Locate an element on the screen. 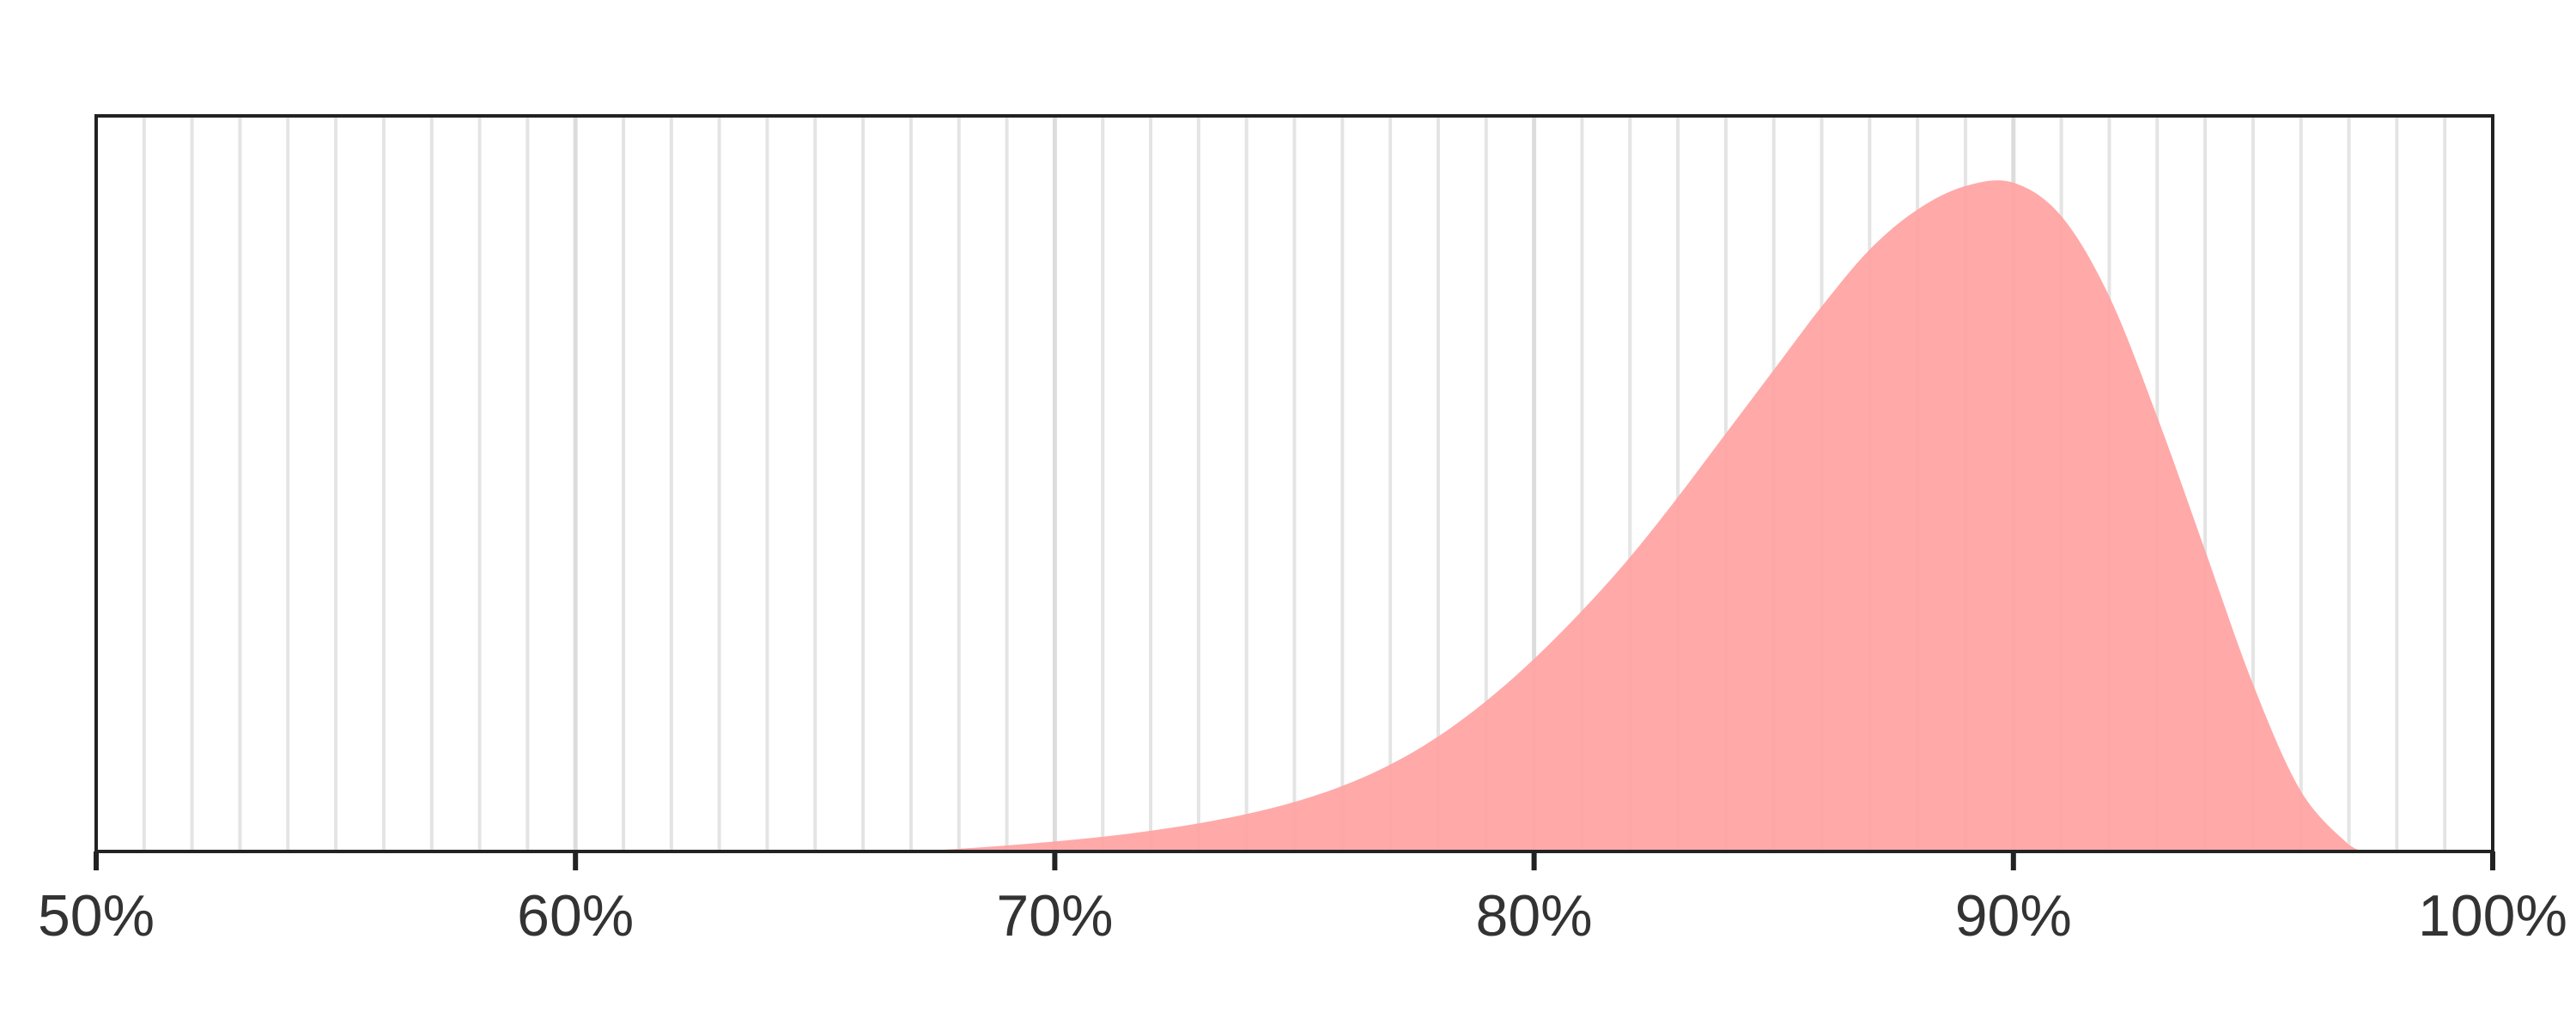  x-tick-label: 80% is located at coordinates (1535, 915).